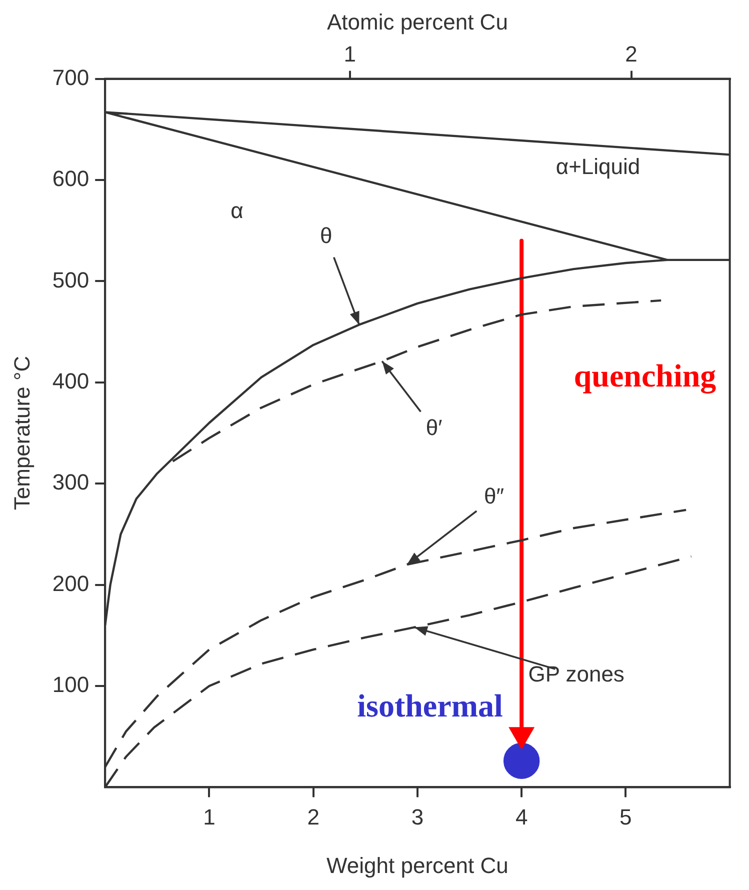 This screenshot has height=890, width=749. What do you see at coordinates (71, 583) in the screenshot?
I see `y-tick-label: 200` at bounding box center [71, 583].